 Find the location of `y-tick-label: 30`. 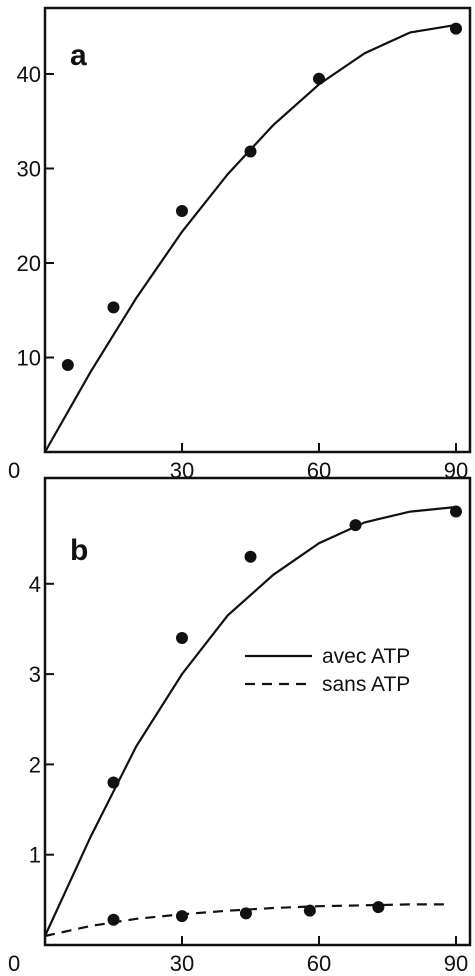

y-tick-label: 30 is located at coordinates (29, 169).